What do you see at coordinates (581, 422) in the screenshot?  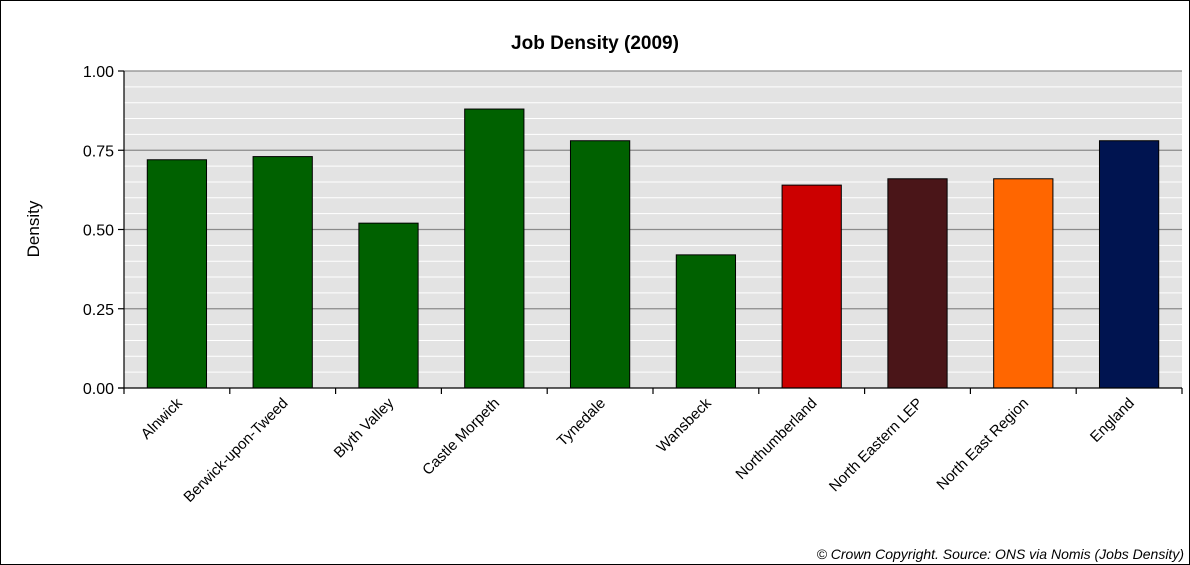 I see `x-tick-label: Tynedale` at bounding box center [581, 422].